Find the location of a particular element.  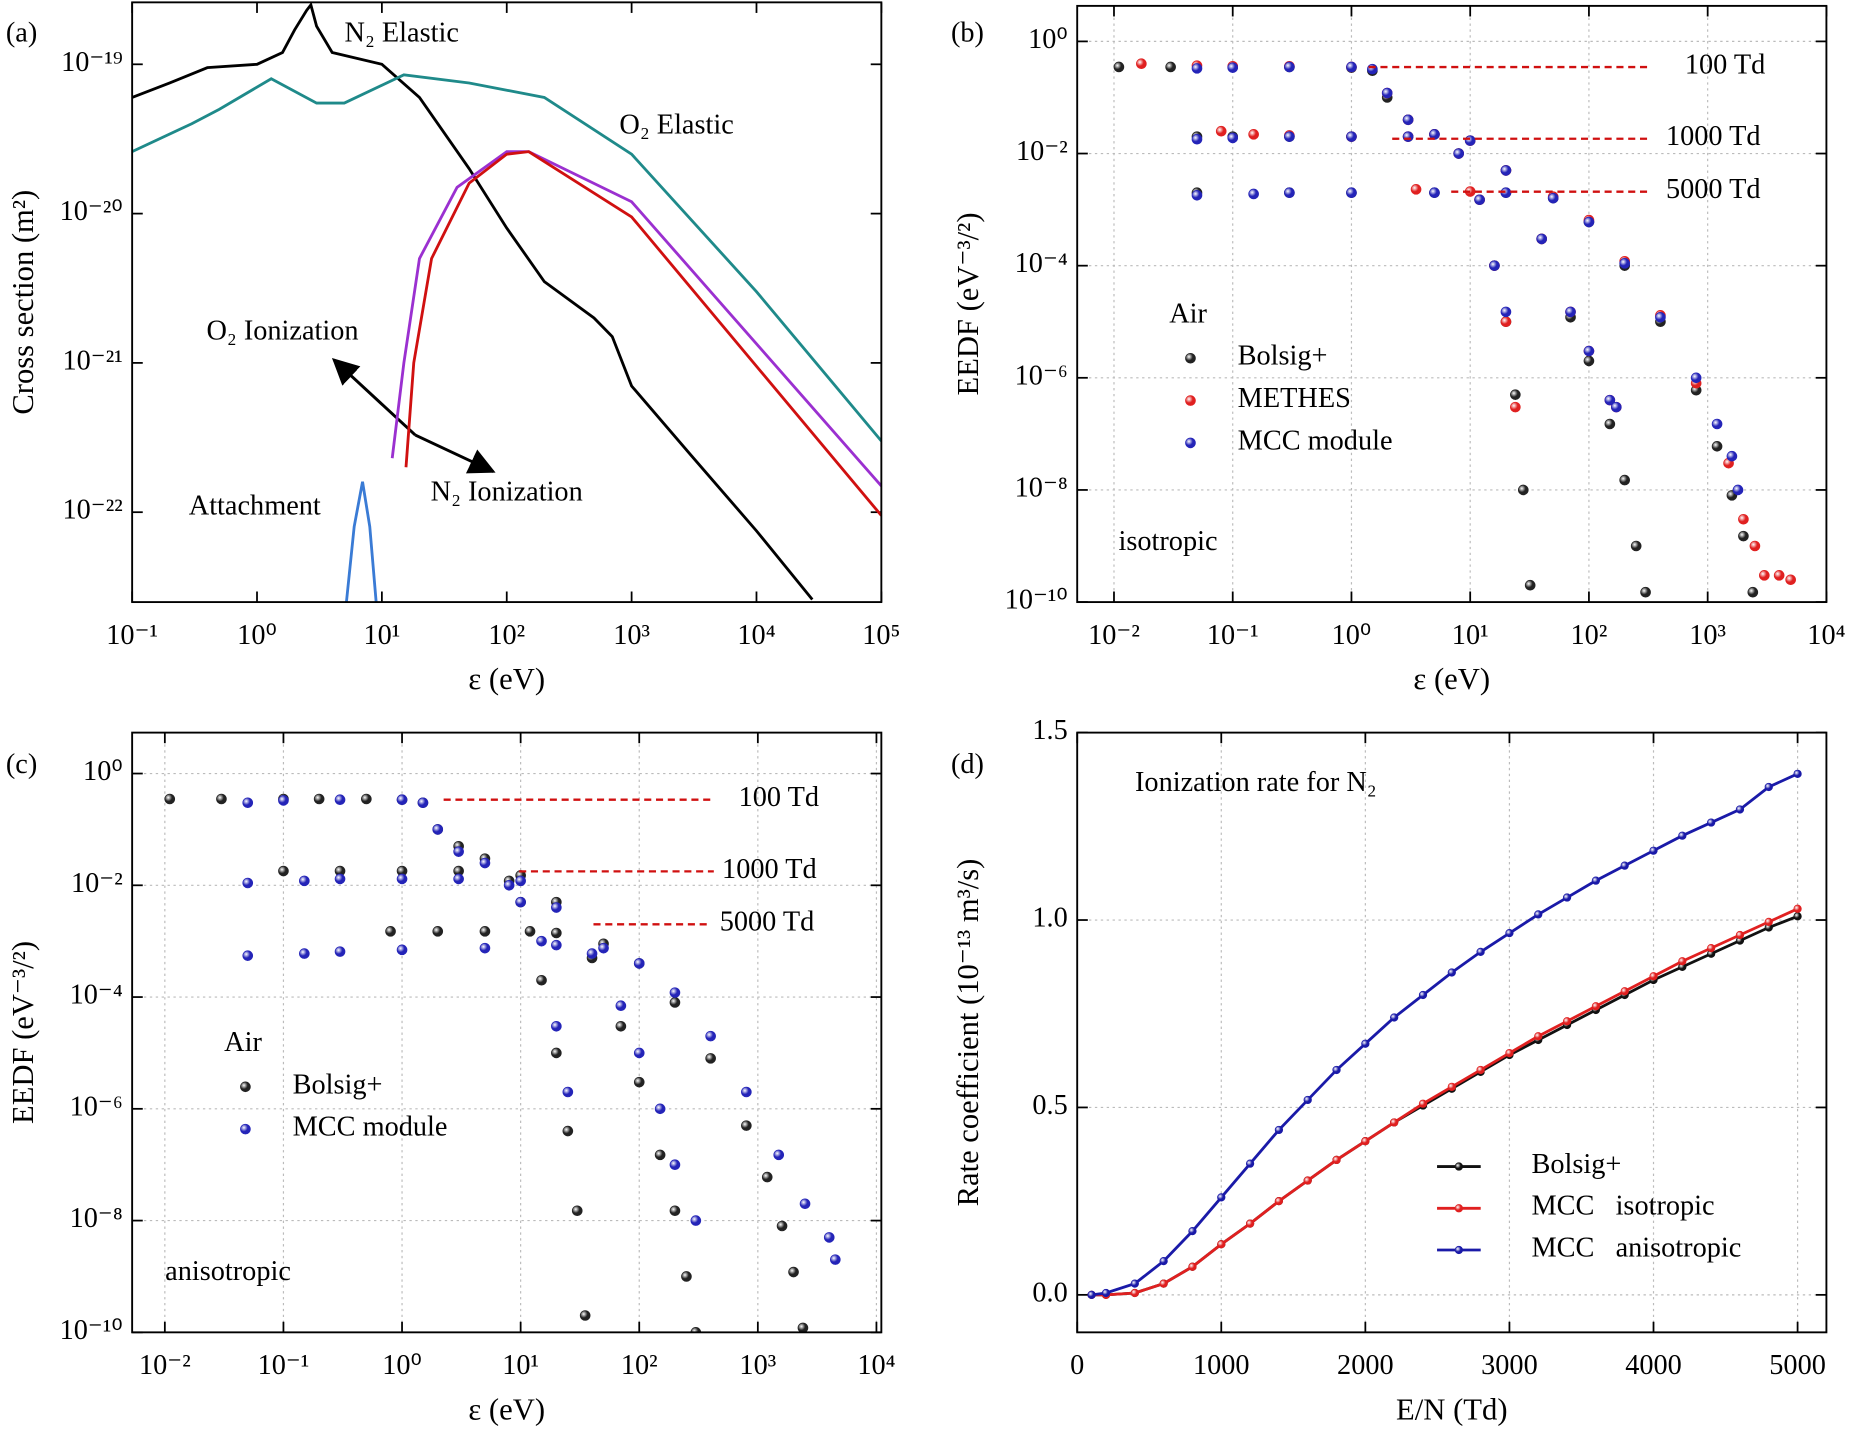

series-label: N₂ Ionization is located at coordinates (507, 491).